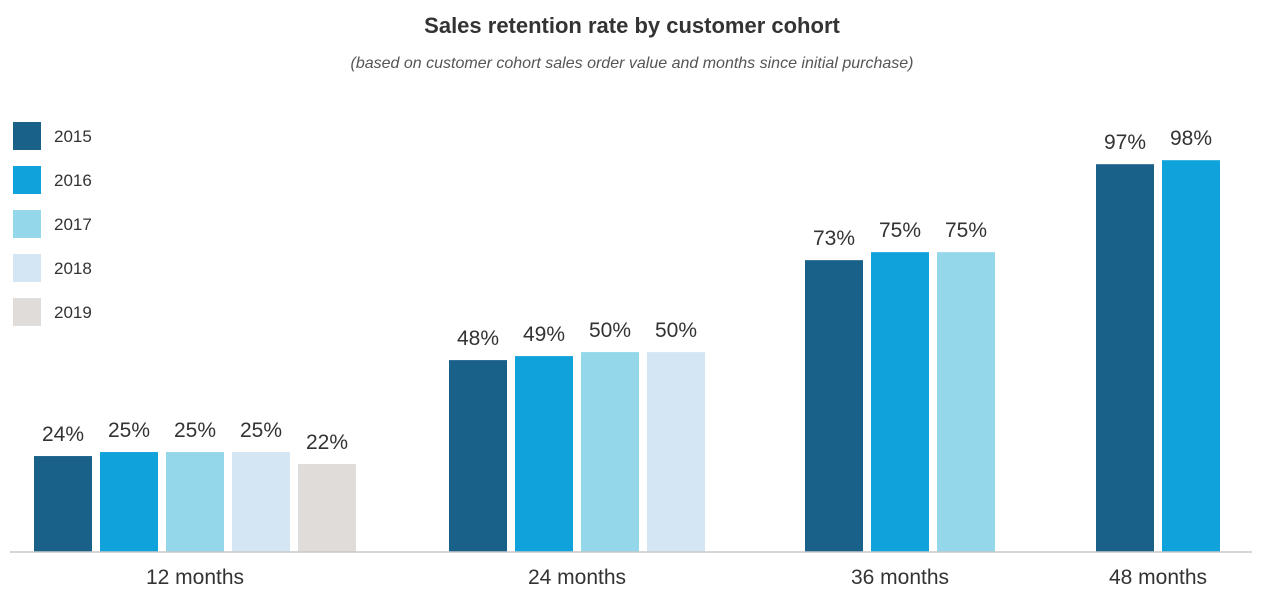 This screenshot has height=609, width=1282. Describe the element at coordinates (676, 452) in the screenshot. I see `bar-2018-24-months` at that location.